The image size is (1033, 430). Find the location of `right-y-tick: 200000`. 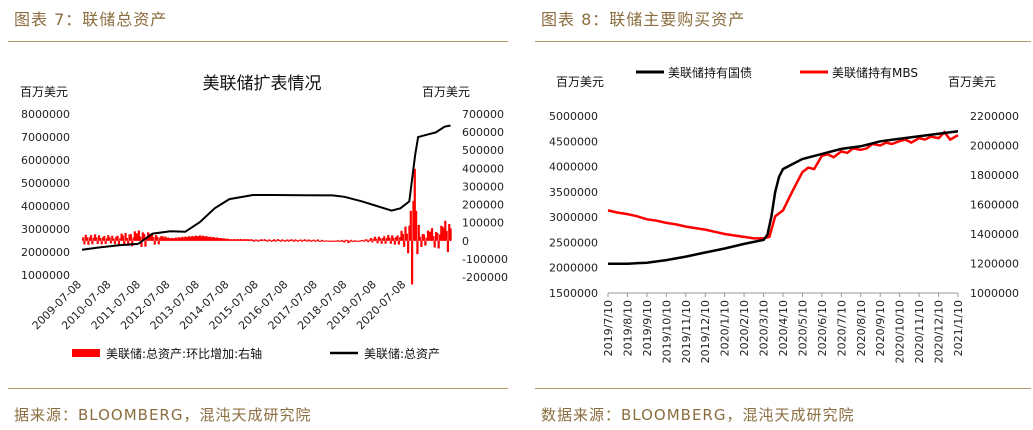

right-y-tick: 200000 is located at coordinates (483, 205).